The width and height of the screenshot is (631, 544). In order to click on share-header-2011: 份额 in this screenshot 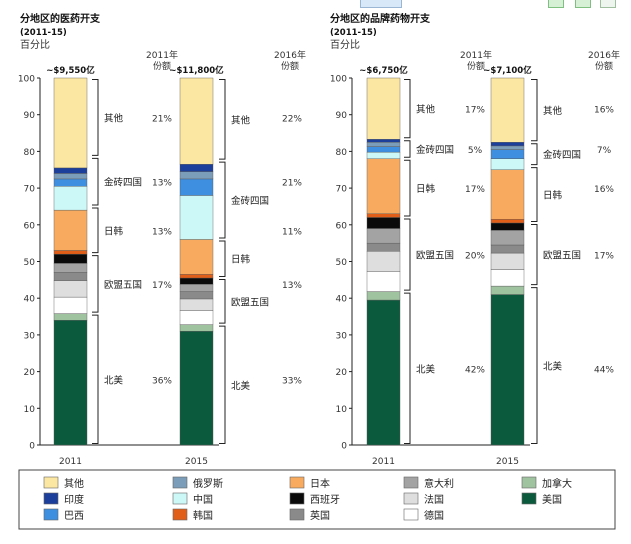, I will do `click(162, 66)`.